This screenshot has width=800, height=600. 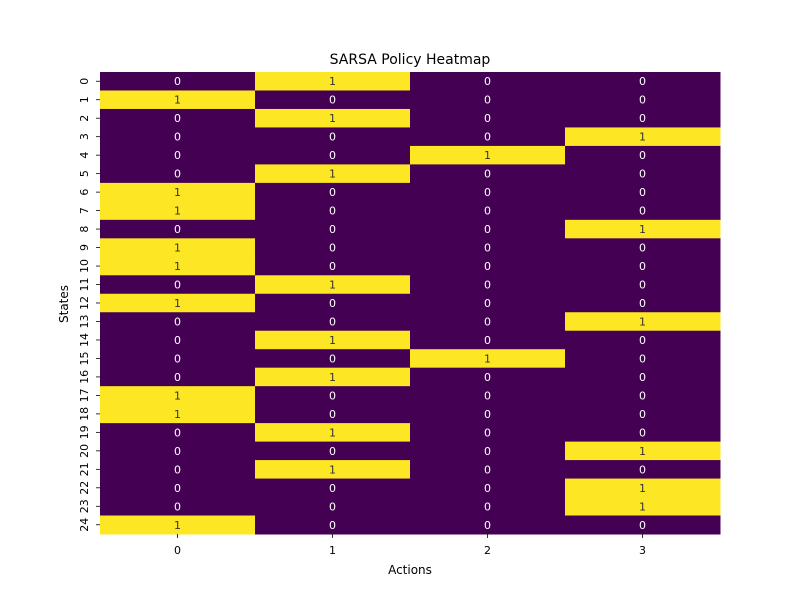 What do you see at coordinates (84, 414) in the screenshot?
I see `y-tick-label: 18` at bounding box center [84, 414].